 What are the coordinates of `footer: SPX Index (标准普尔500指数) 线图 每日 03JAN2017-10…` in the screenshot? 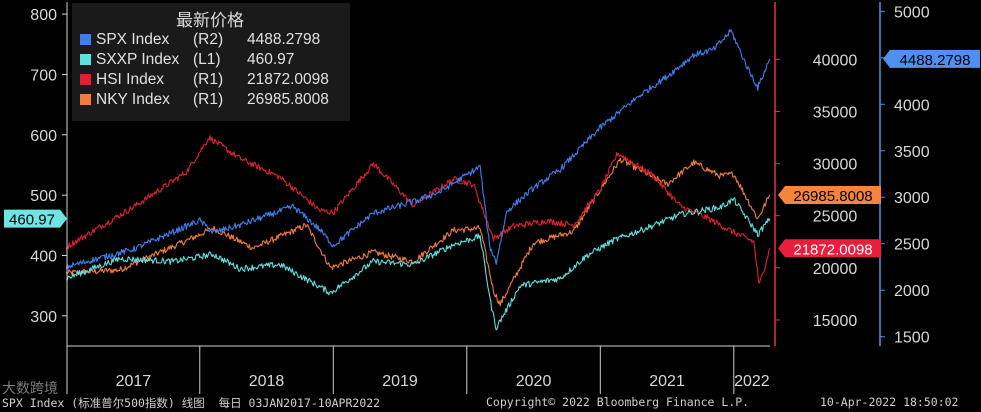 It's located at (490, 403).